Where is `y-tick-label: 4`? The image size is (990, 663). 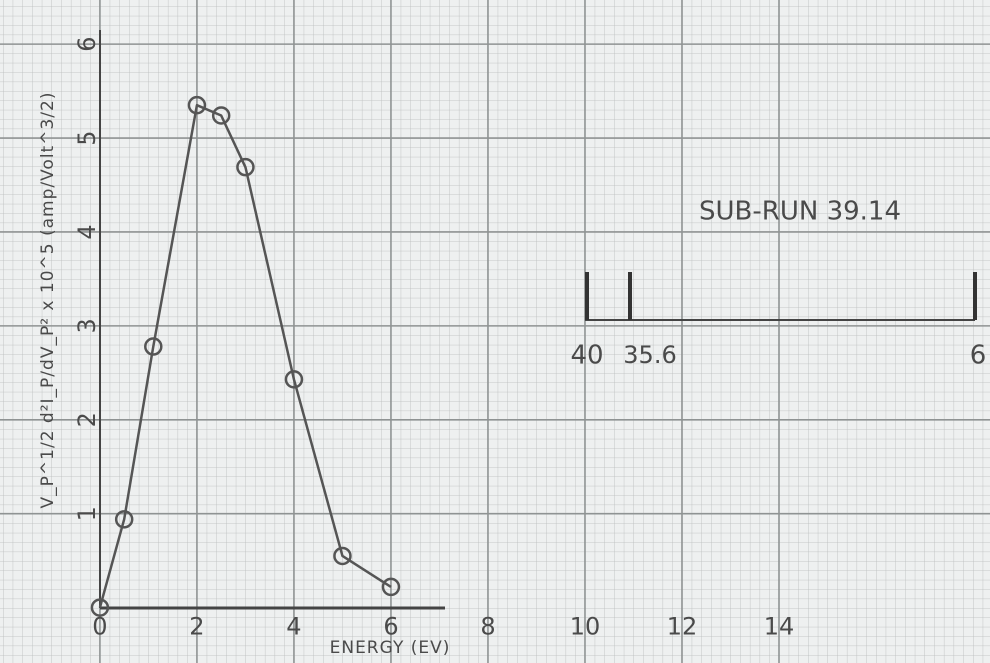 y-tick-label: 4 is located at coordinates (87, 231).